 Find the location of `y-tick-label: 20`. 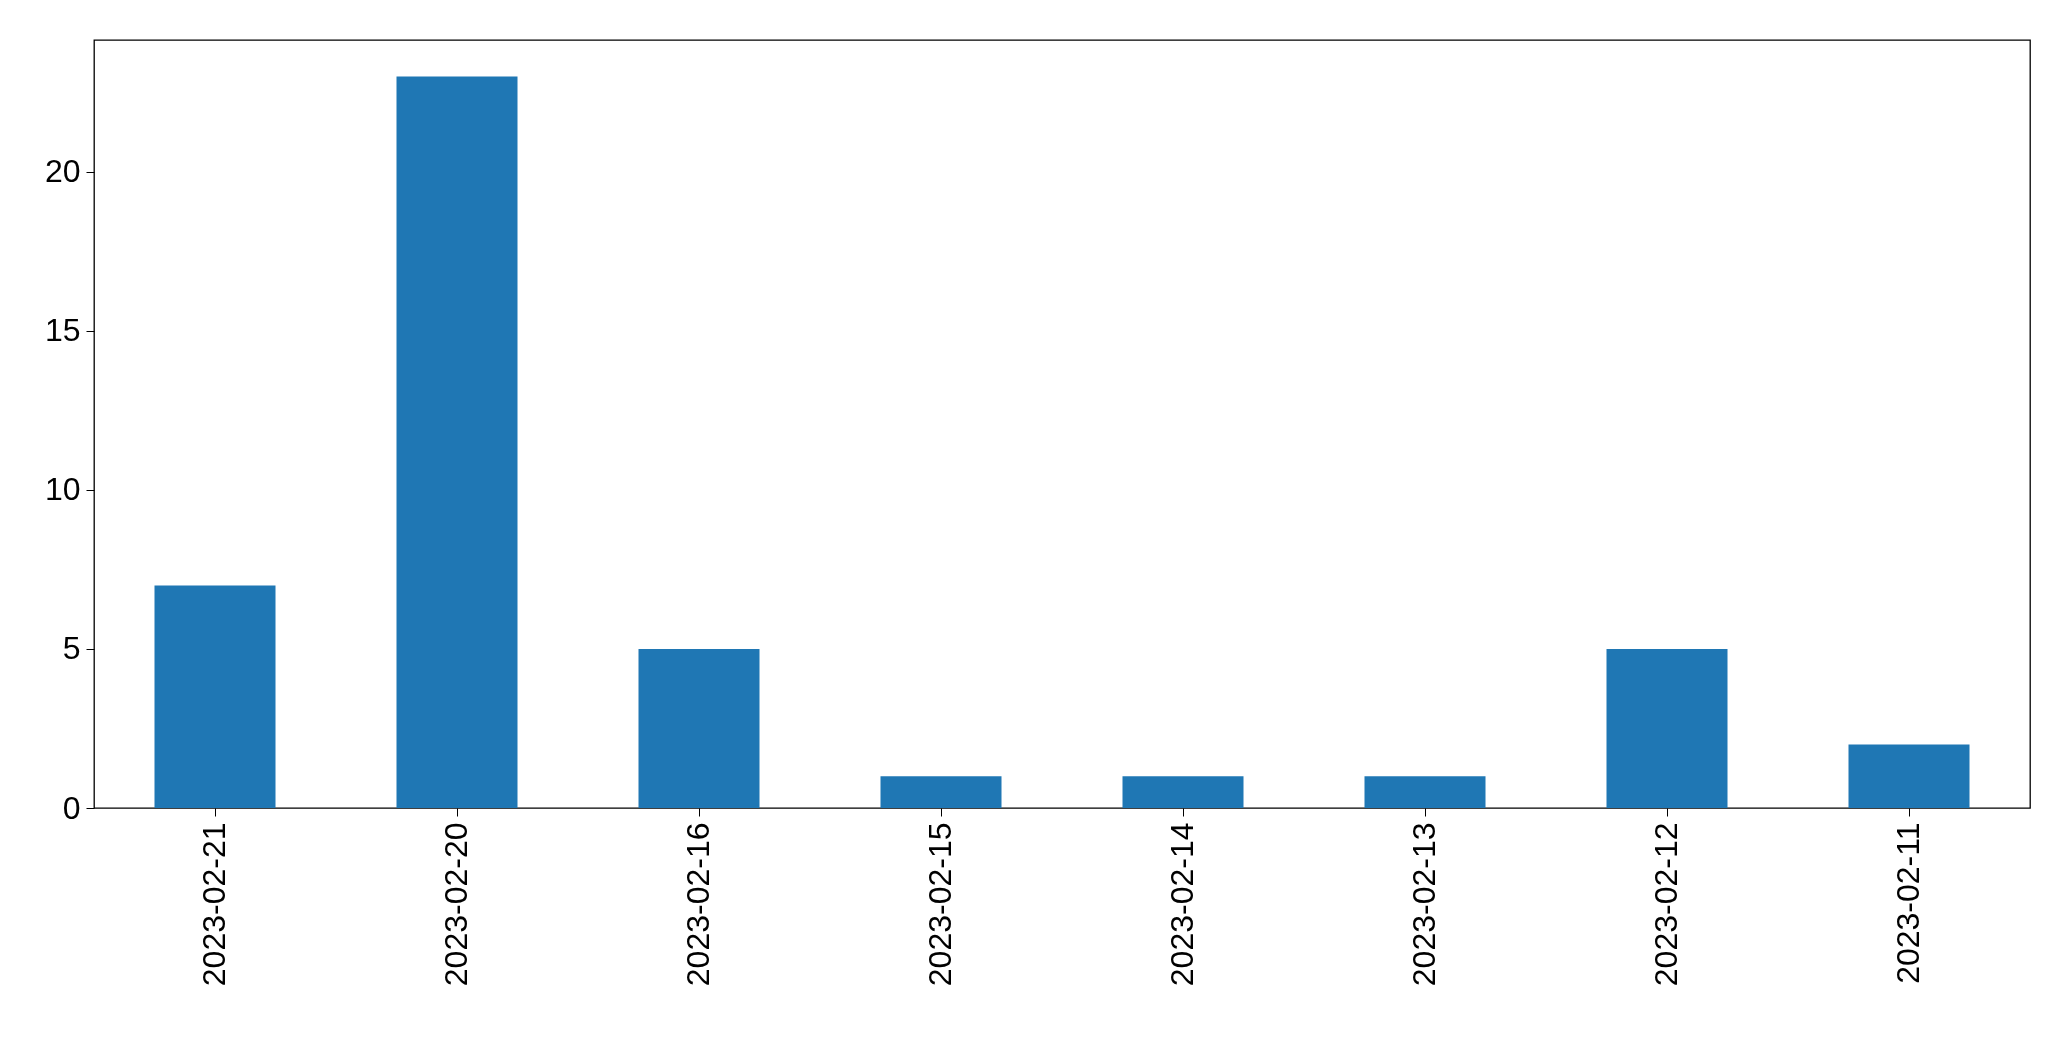

y-tick-label: 20 is located at coordinates (62, 171).